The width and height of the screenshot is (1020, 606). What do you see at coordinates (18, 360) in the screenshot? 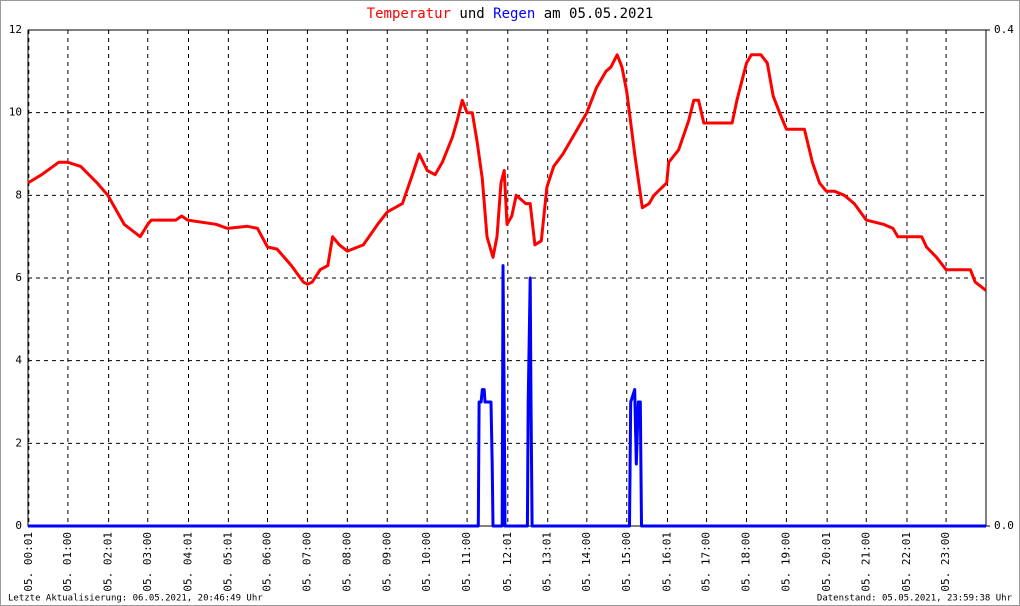
I see `y-tick-label: 4` at bounding box center [18, 360].